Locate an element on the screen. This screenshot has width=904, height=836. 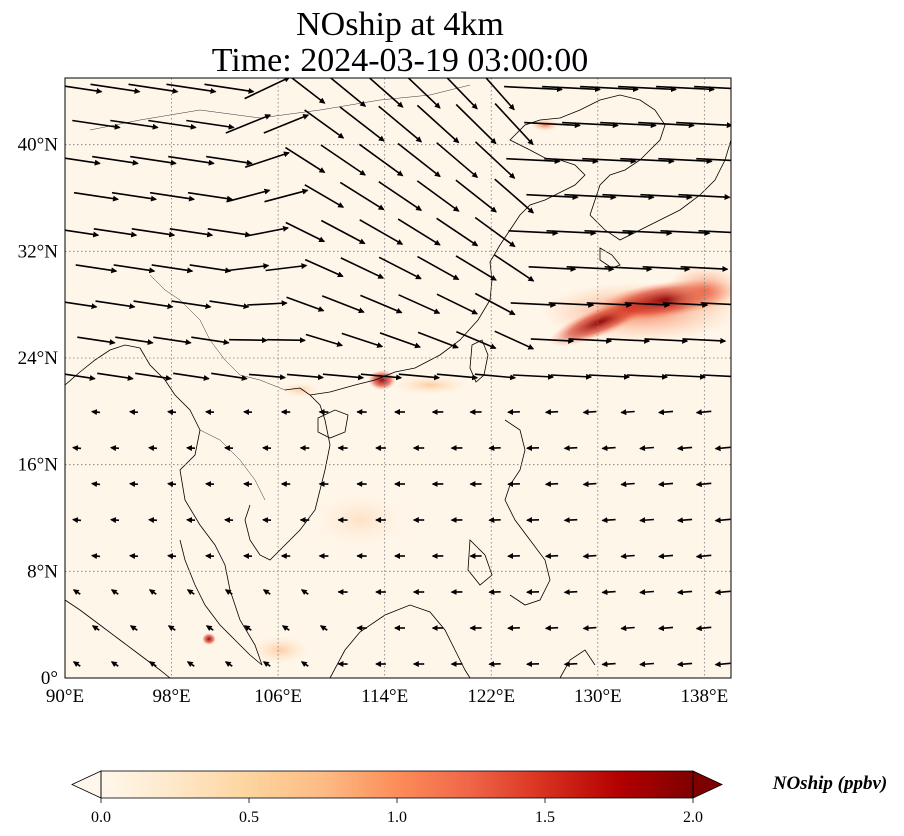
colorbar-label: NOship (ppbv) is located at coordinates (830, 783).